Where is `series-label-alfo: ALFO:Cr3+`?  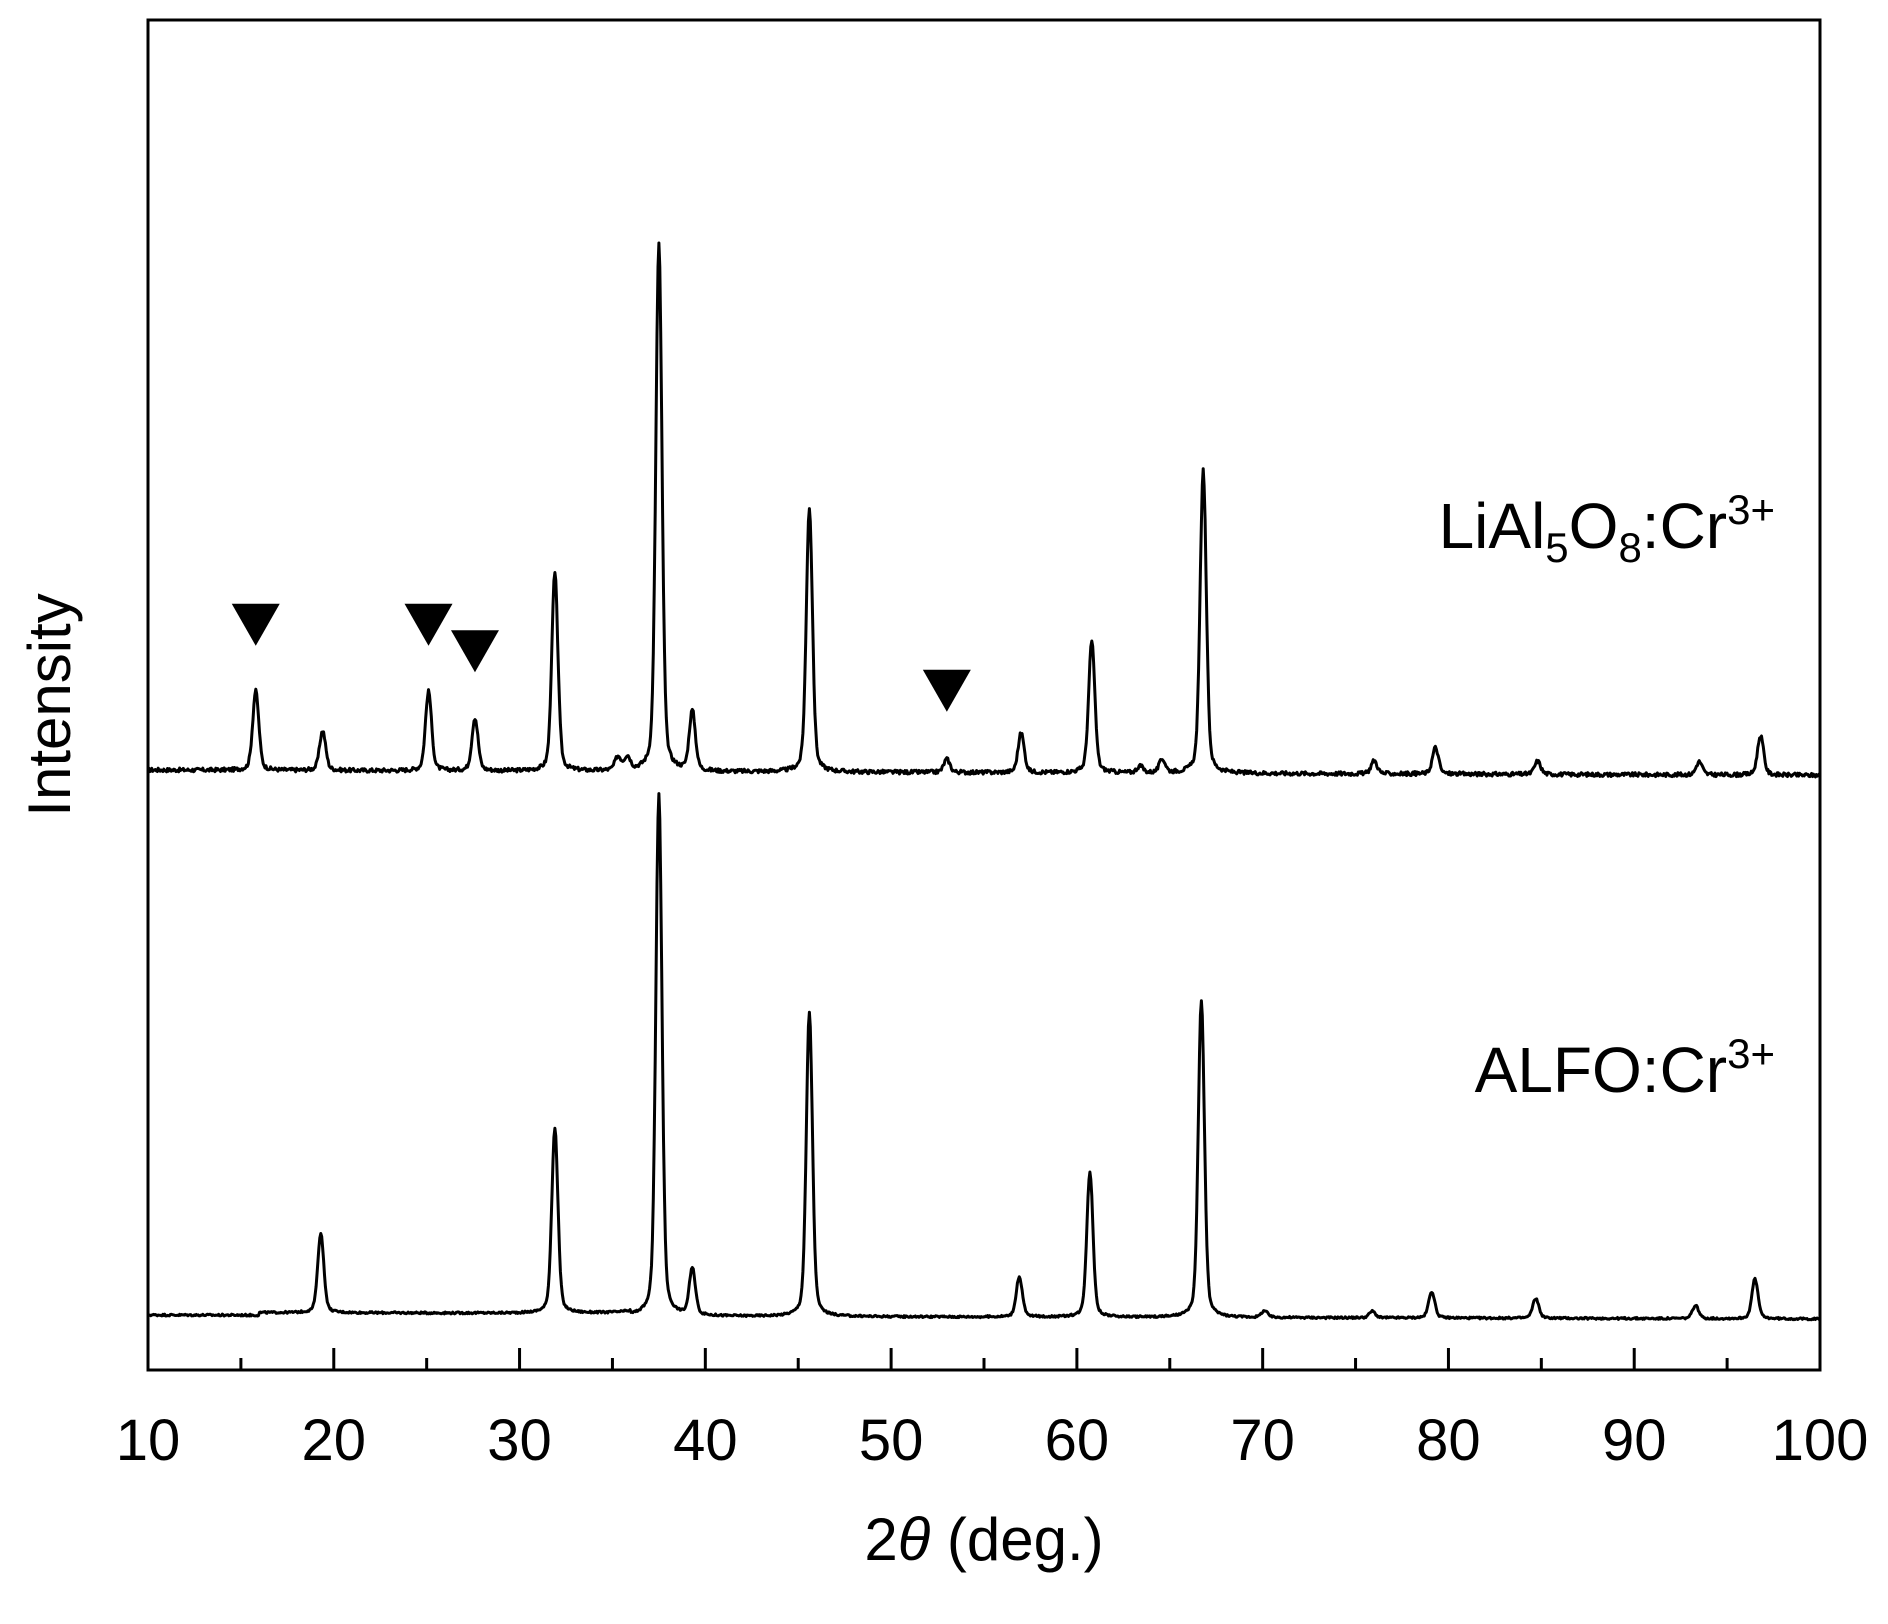
series-label-alfo: ALFO:Cr3+ is located at coordinates (1625, 1068).